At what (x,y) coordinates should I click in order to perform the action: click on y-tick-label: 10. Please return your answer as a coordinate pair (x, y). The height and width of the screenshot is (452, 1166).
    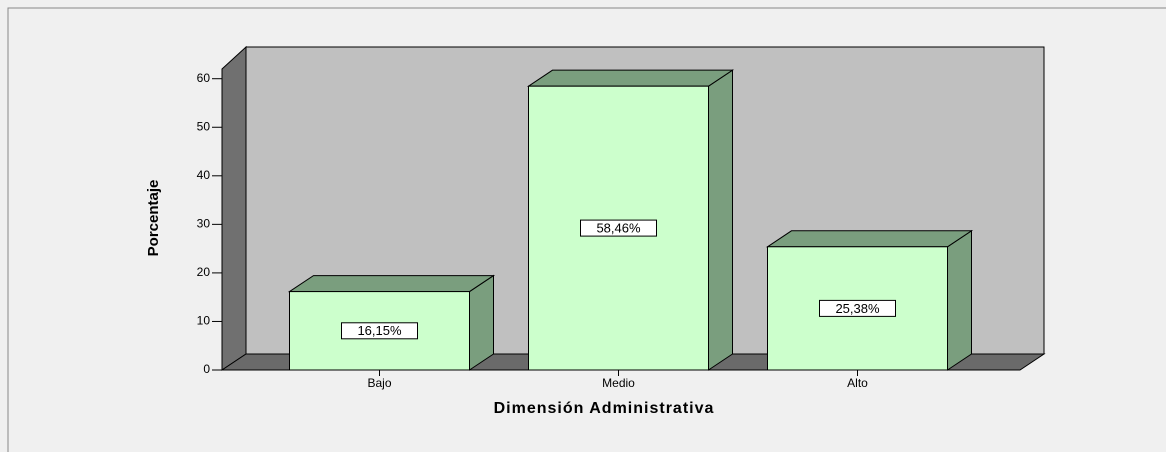
    Looking at the image, I should click on (204, 321).